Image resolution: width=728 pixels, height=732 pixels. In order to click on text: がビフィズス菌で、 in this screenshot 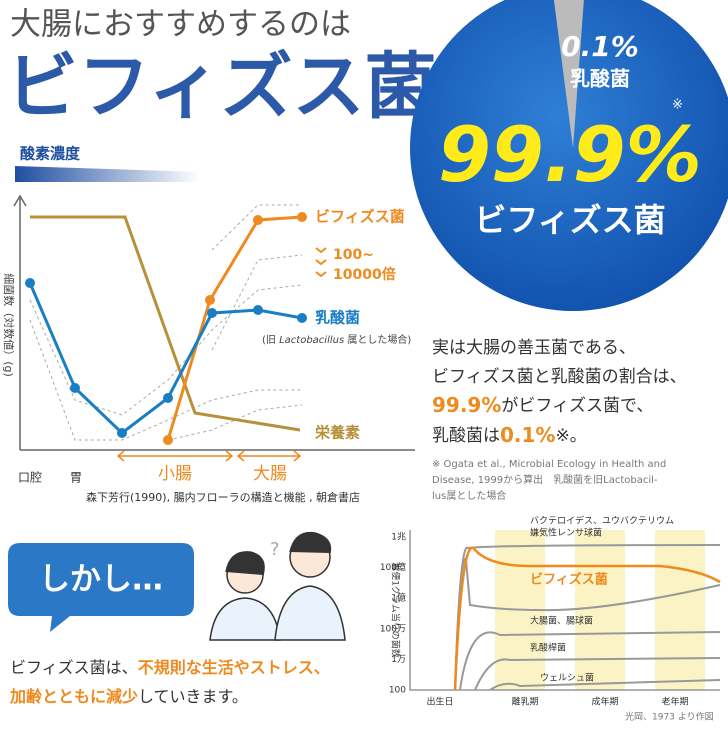, I will do `click(577, 406)`.